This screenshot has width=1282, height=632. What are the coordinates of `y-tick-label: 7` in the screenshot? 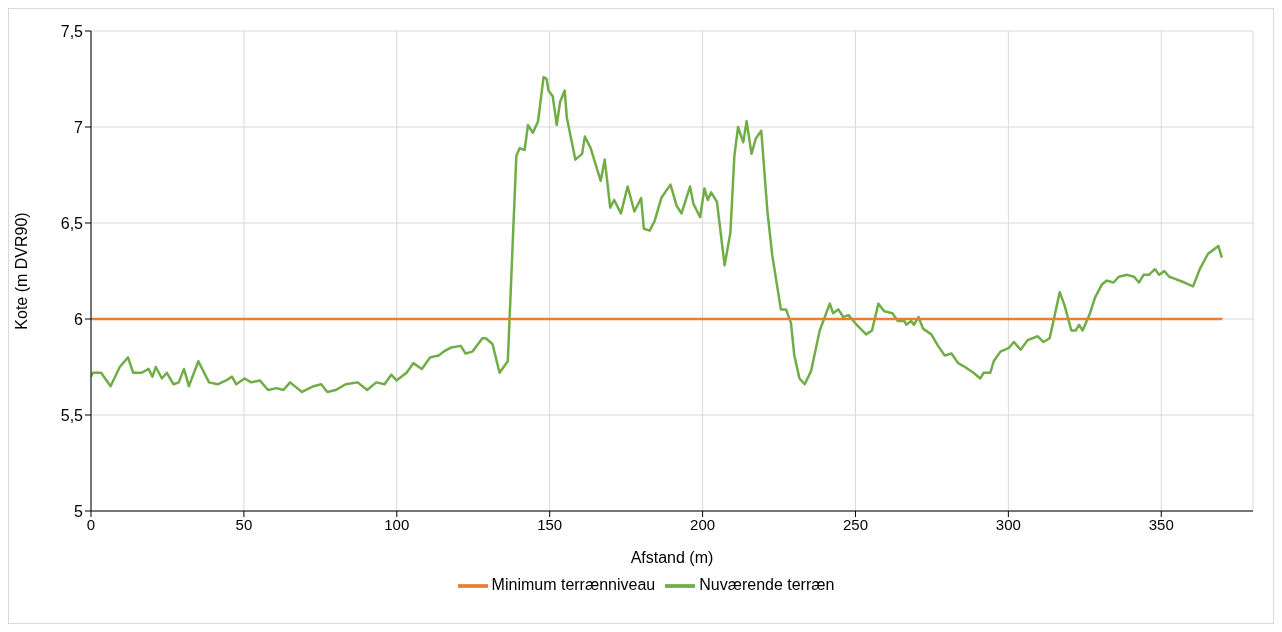 It's located at (79, 127).